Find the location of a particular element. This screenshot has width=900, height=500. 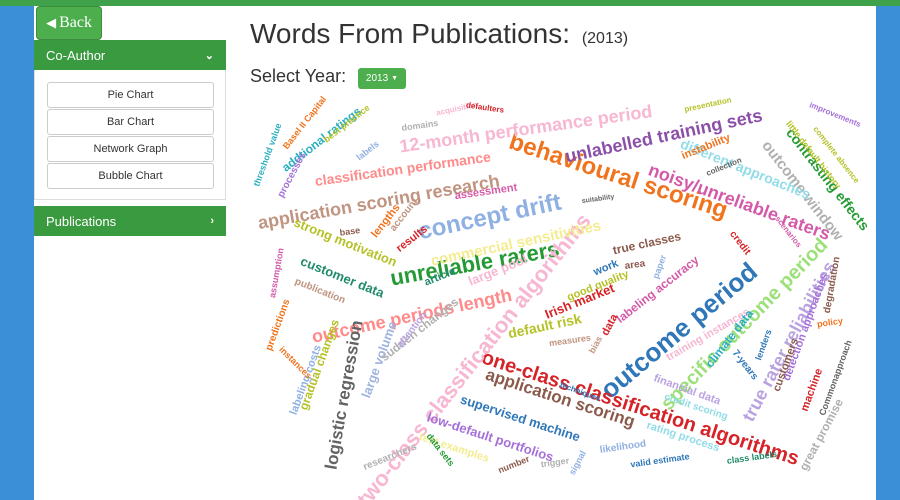

year-dropdown: 2013 ▼ is located at coordinates (382, 78).